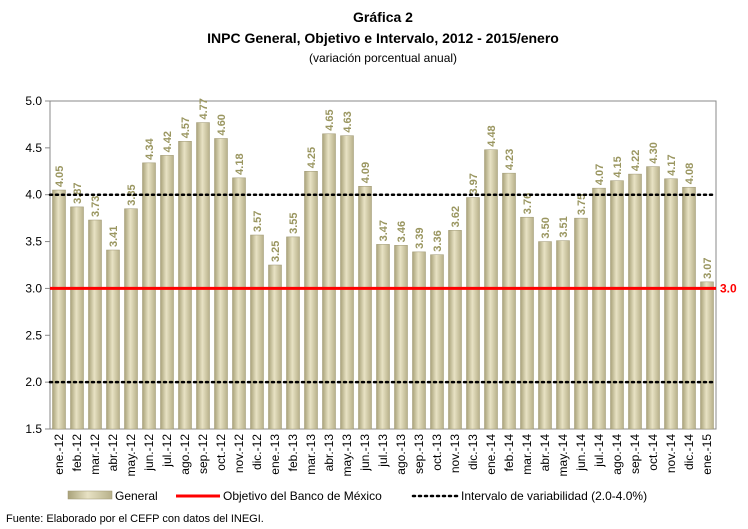 This screenshot has height=529, width=748. I want to click on x-tick-label: jun.-12, so click(149, 453).